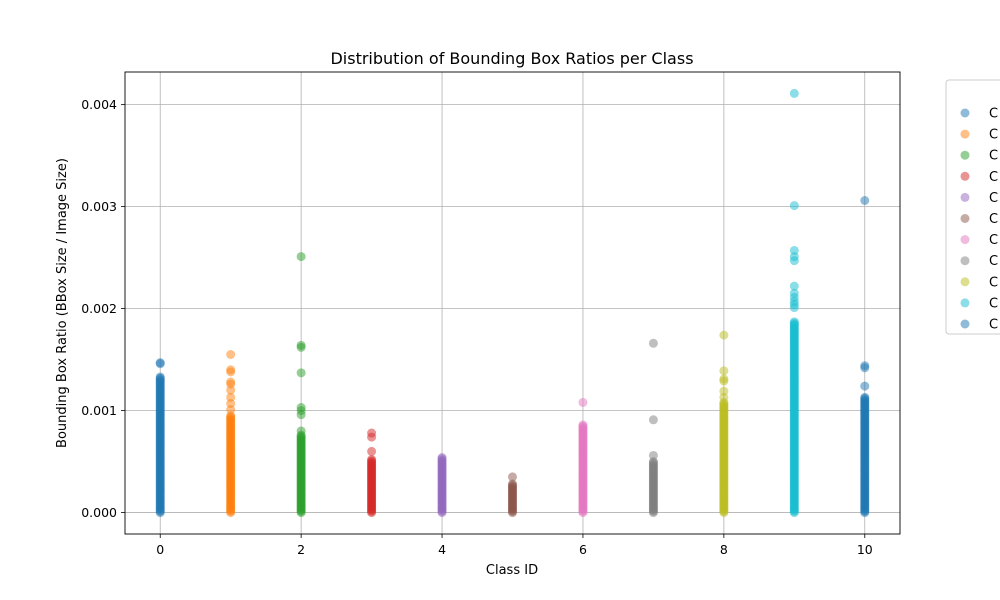 This screenshot has width=1000, height=600. I want to click on y-tick-label: 0.001, so click(99, 410).